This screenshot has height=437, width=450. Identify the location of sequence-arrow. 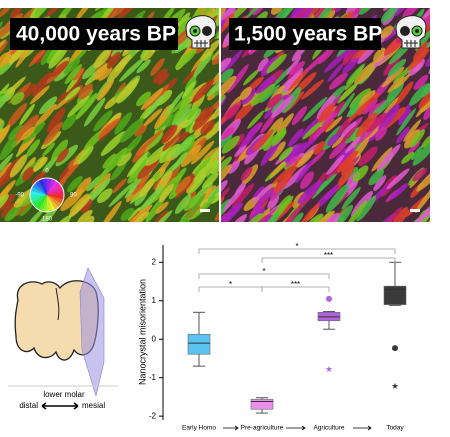
(362, 428).